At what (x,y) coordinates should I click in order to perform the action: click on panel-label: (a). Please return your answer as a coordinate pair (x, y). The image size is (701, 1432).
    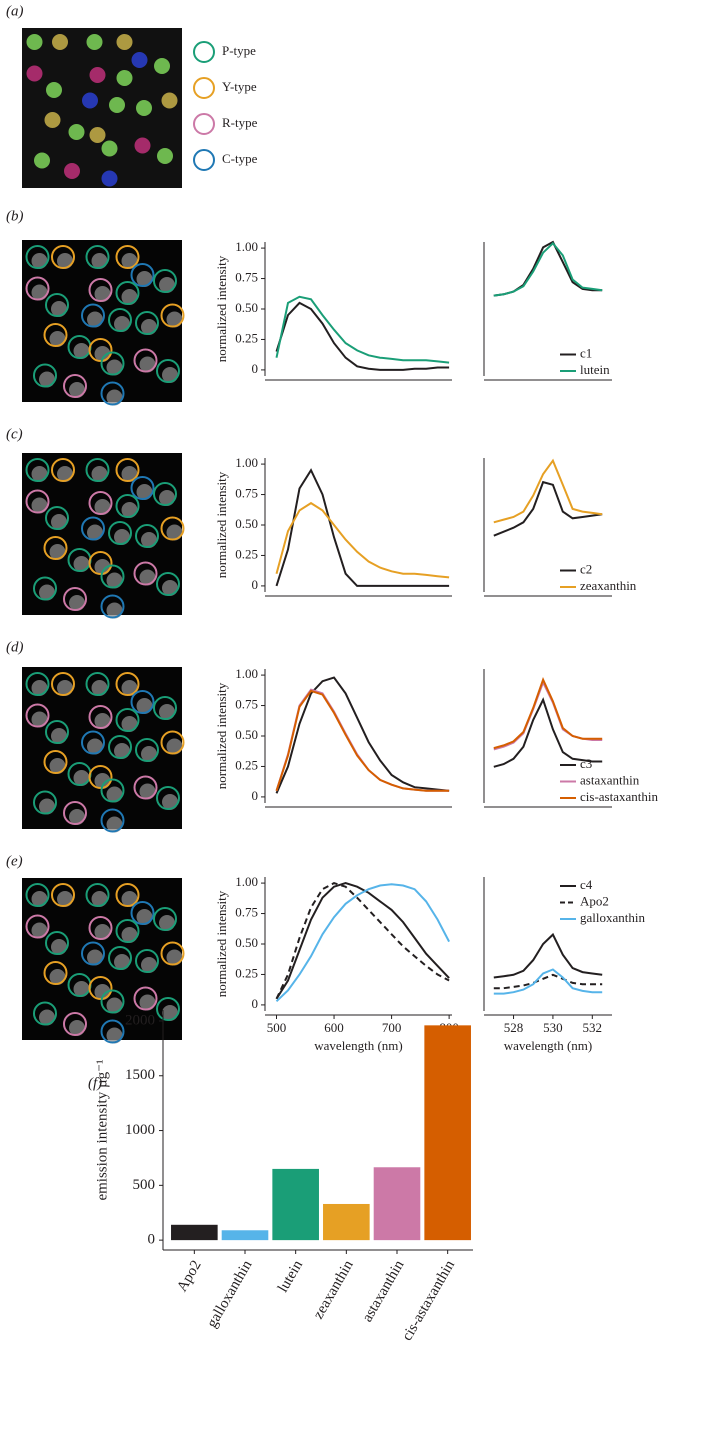
    Looking at the image, I should click on (15, 11).